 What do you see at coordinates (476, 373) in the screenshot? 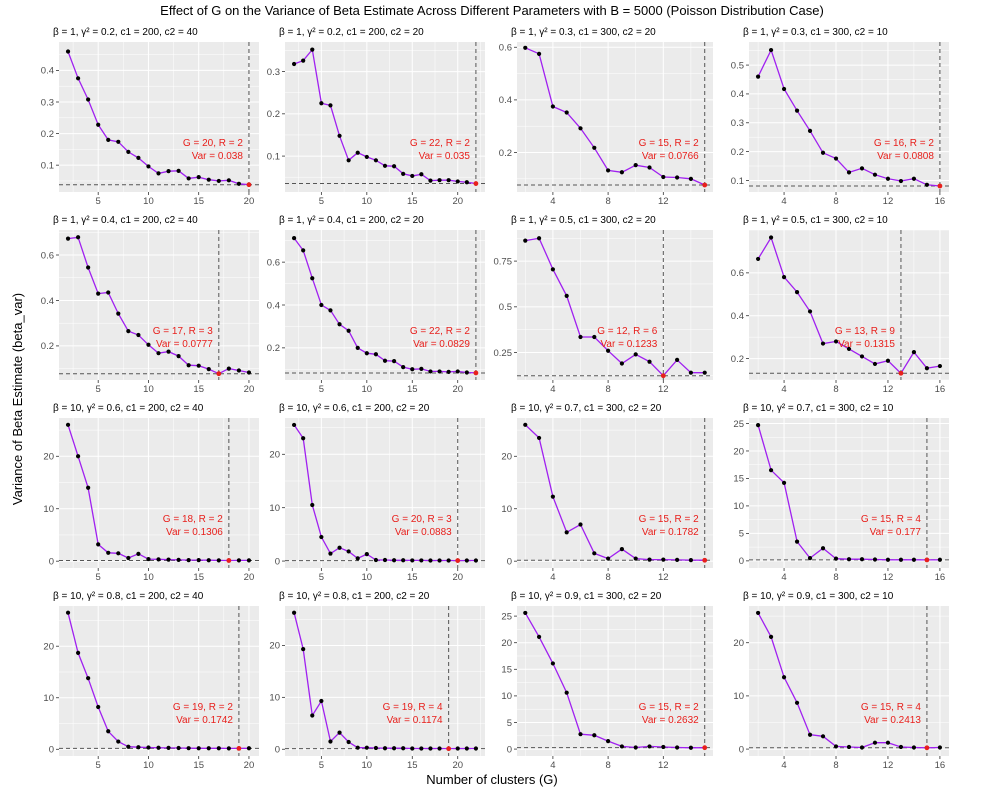
I see `optimal-point` at bounding box center [476, 373].